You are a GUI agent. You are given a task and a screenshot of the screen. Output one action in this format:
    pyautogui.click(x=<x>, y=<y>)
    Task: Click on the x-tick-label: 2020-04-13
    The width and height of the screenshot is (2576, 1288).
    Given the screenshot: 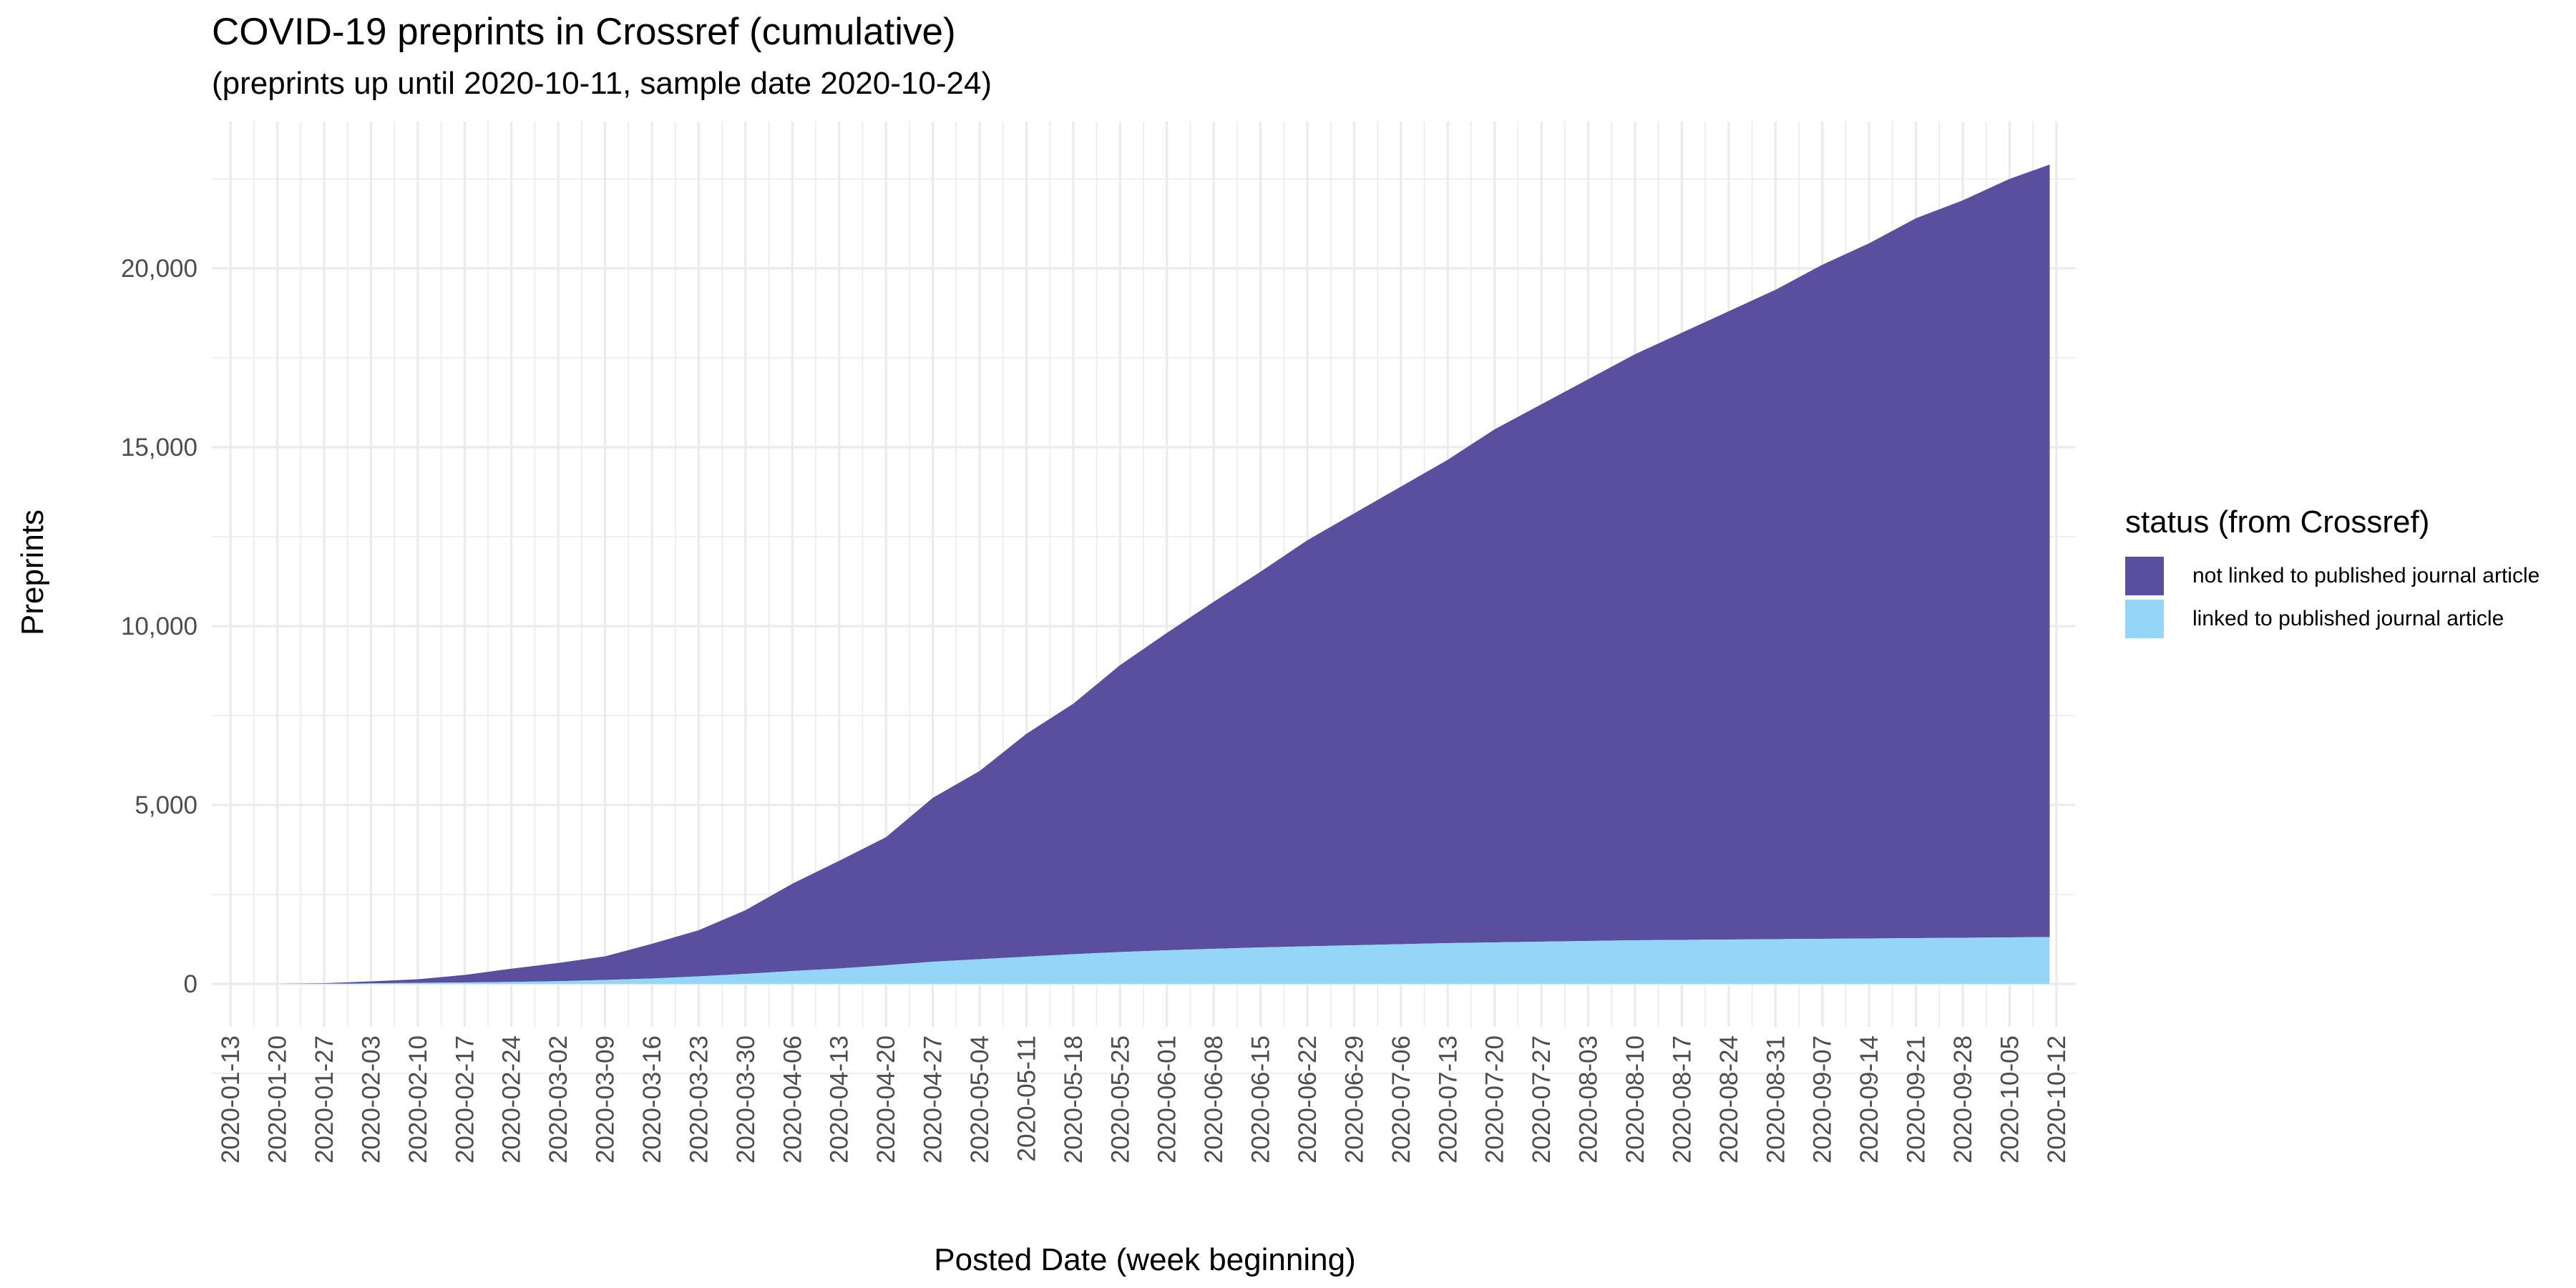 What is the action you would take?
    pyautogui.click(x=840, y=1099)
    